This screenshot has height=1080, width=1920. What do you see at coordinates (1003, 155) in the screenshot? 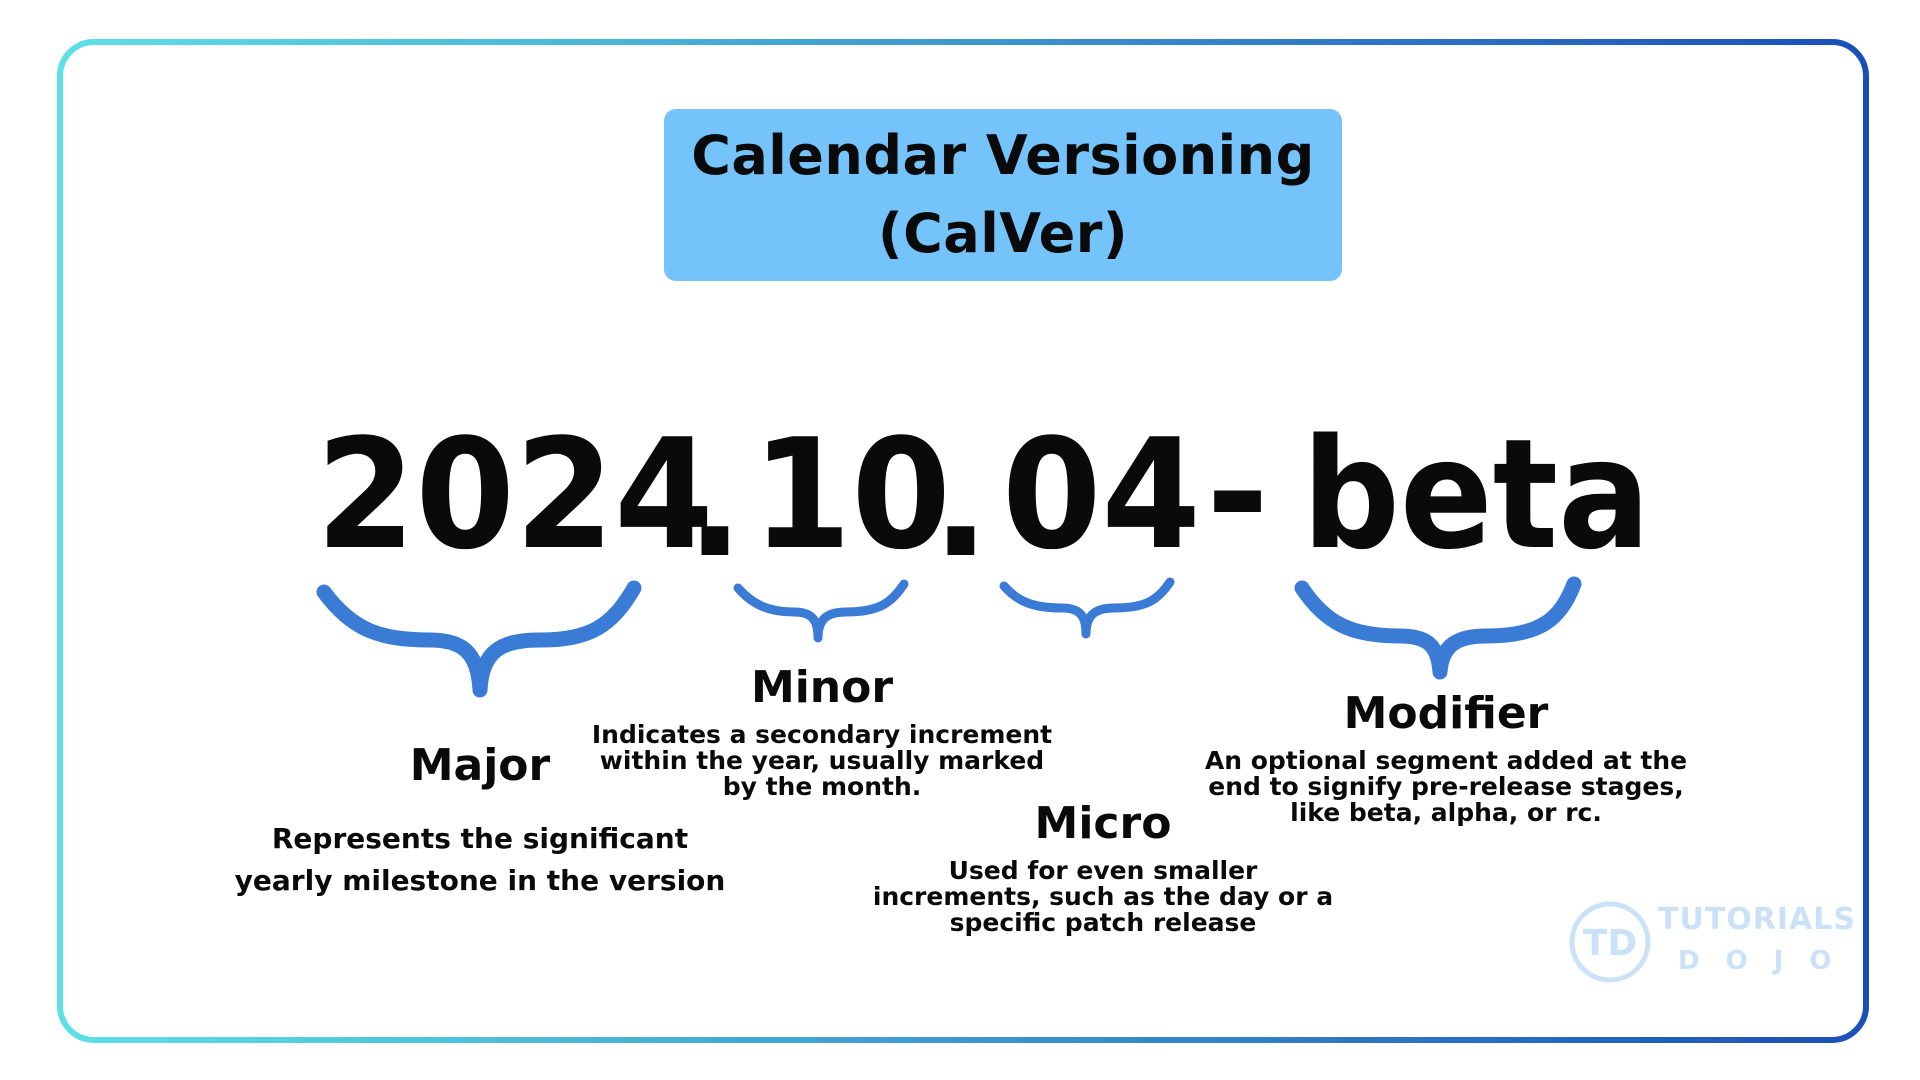
I see `title-line-1: Calendar Versioning` at bounding box center [1003, 155].